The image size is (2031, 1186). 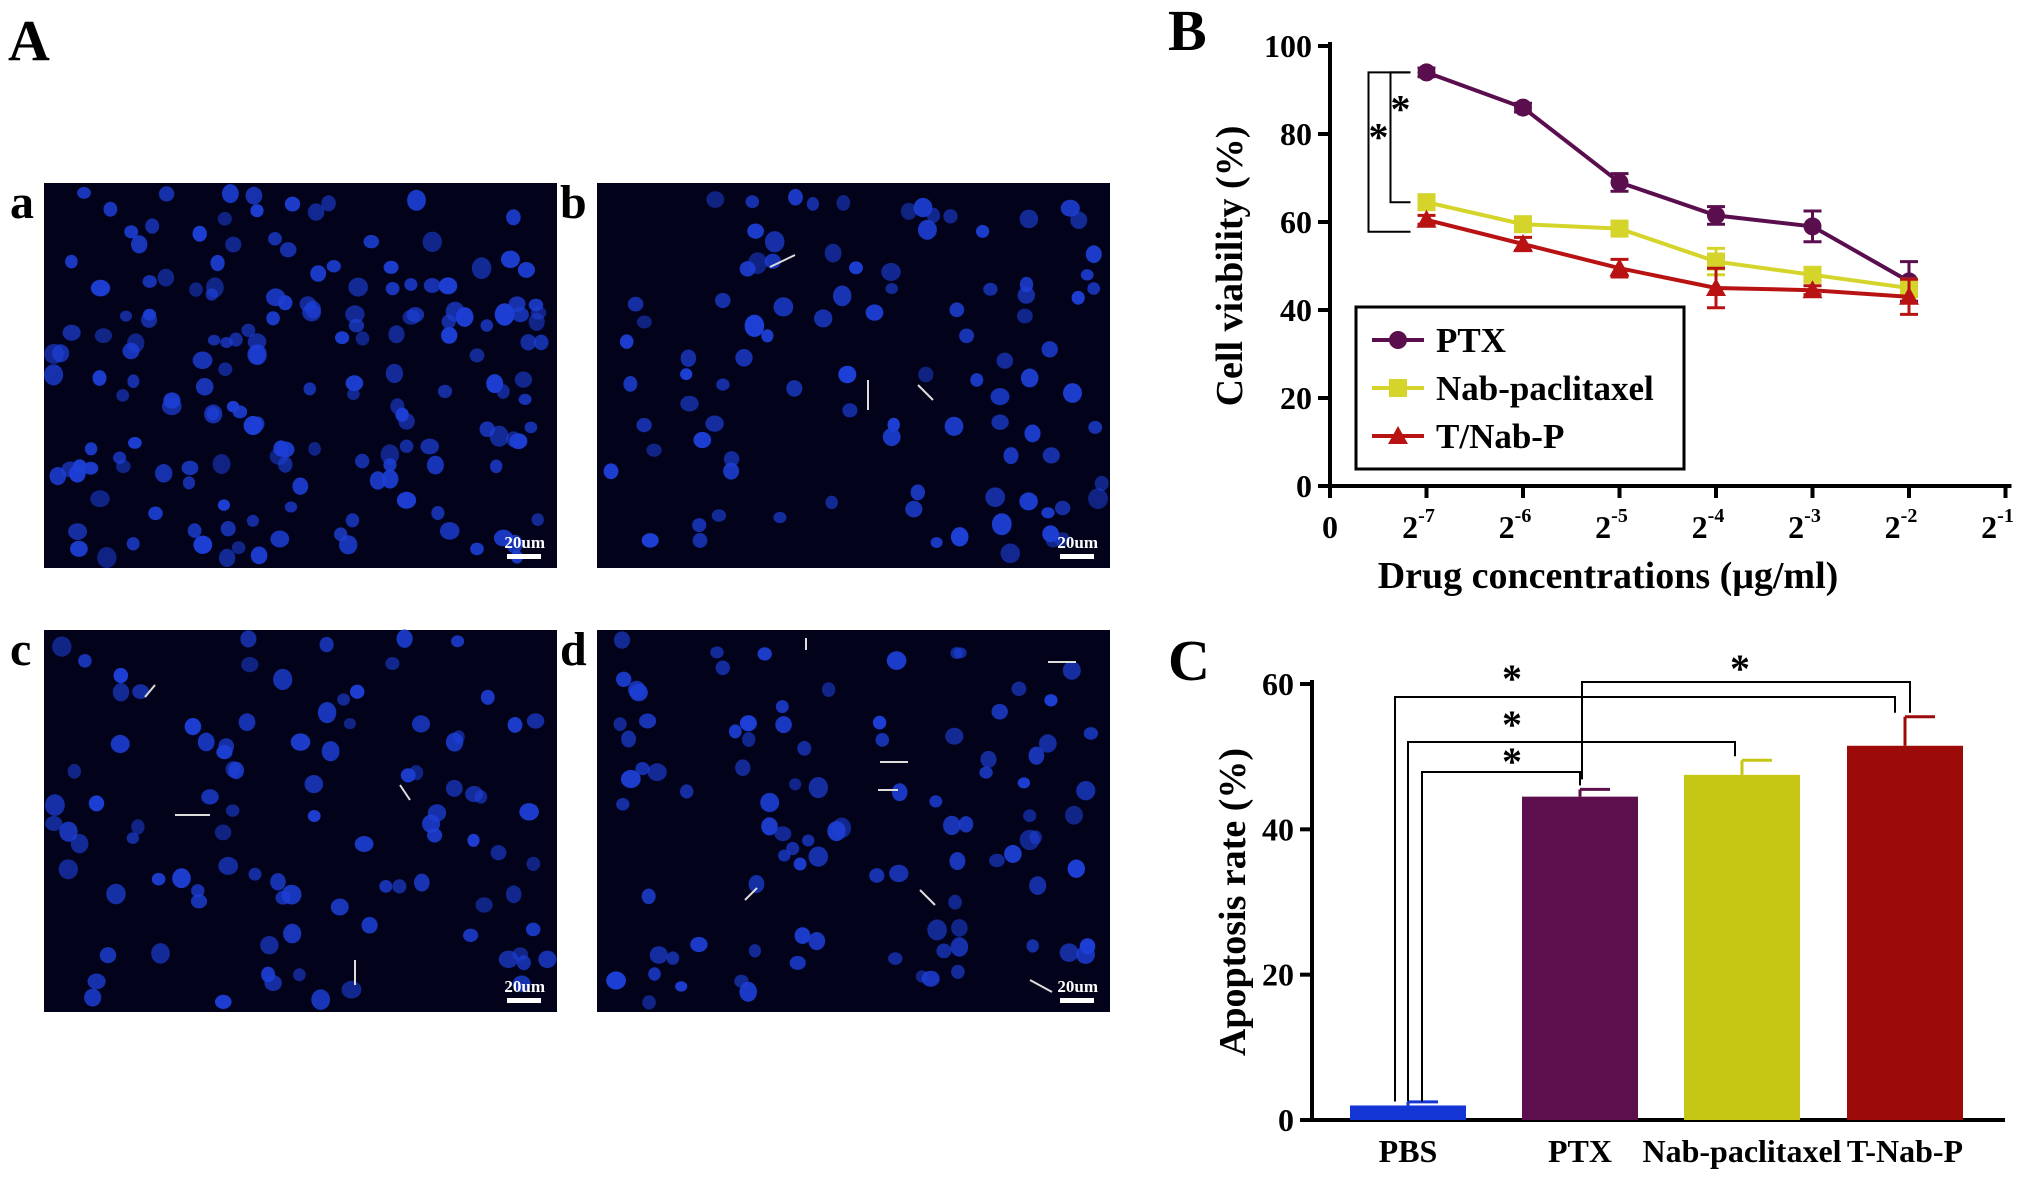 I want to click on micrograph-label-b: b, so click(x=573, y=202).